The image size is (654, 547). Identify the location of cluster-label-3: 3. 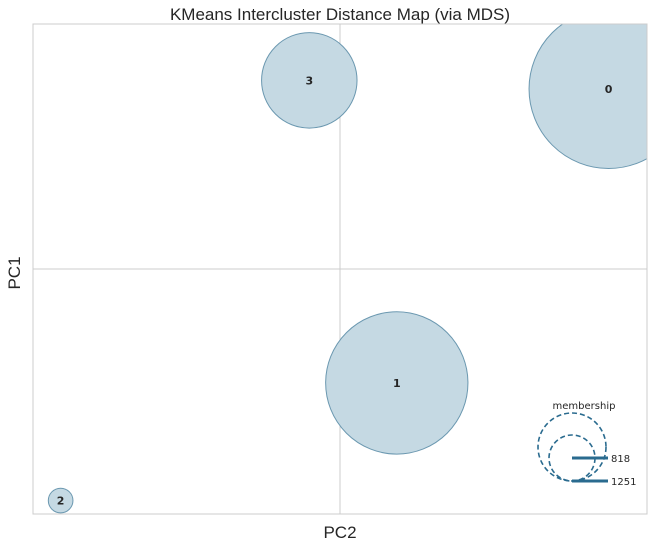
(309, 80).